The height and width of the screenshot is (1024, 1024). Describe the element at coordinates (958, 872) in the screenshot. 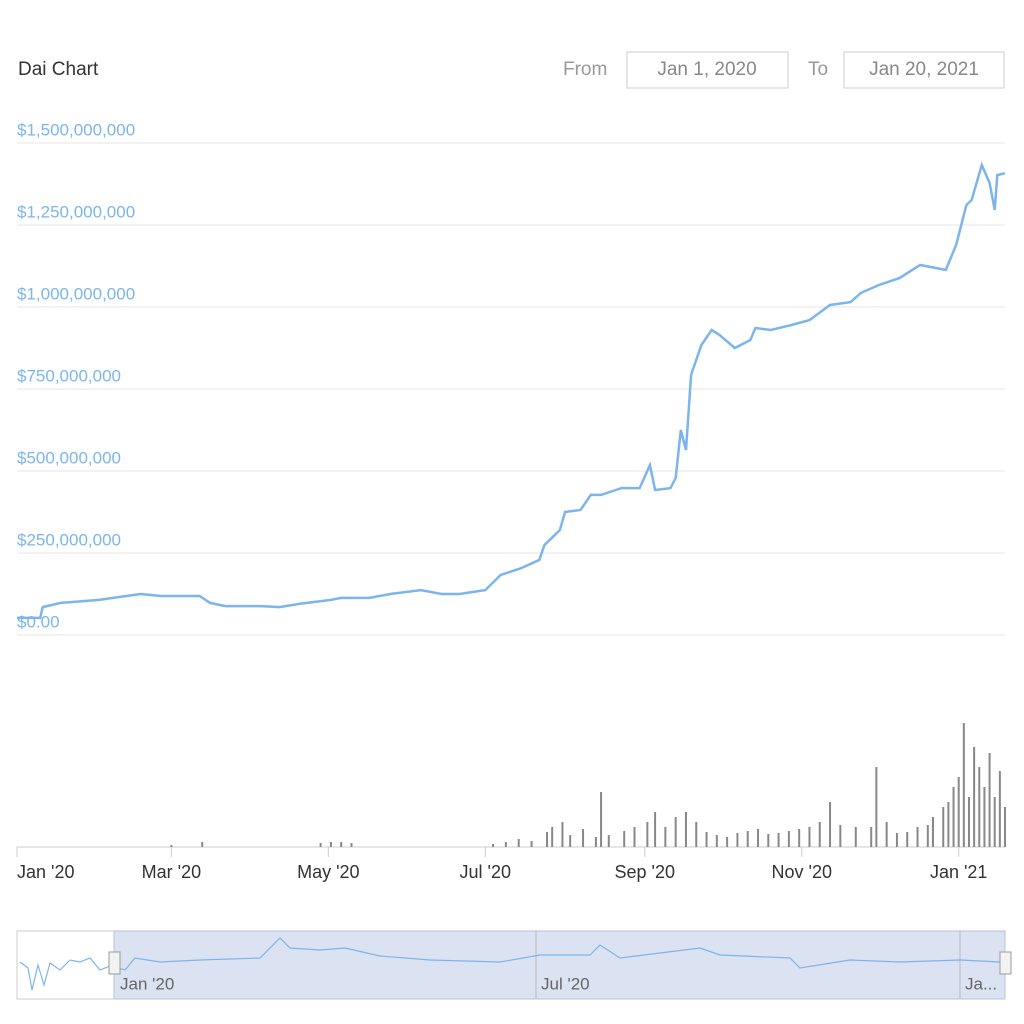

I see `x-tick-label: Jan '21` at that location.